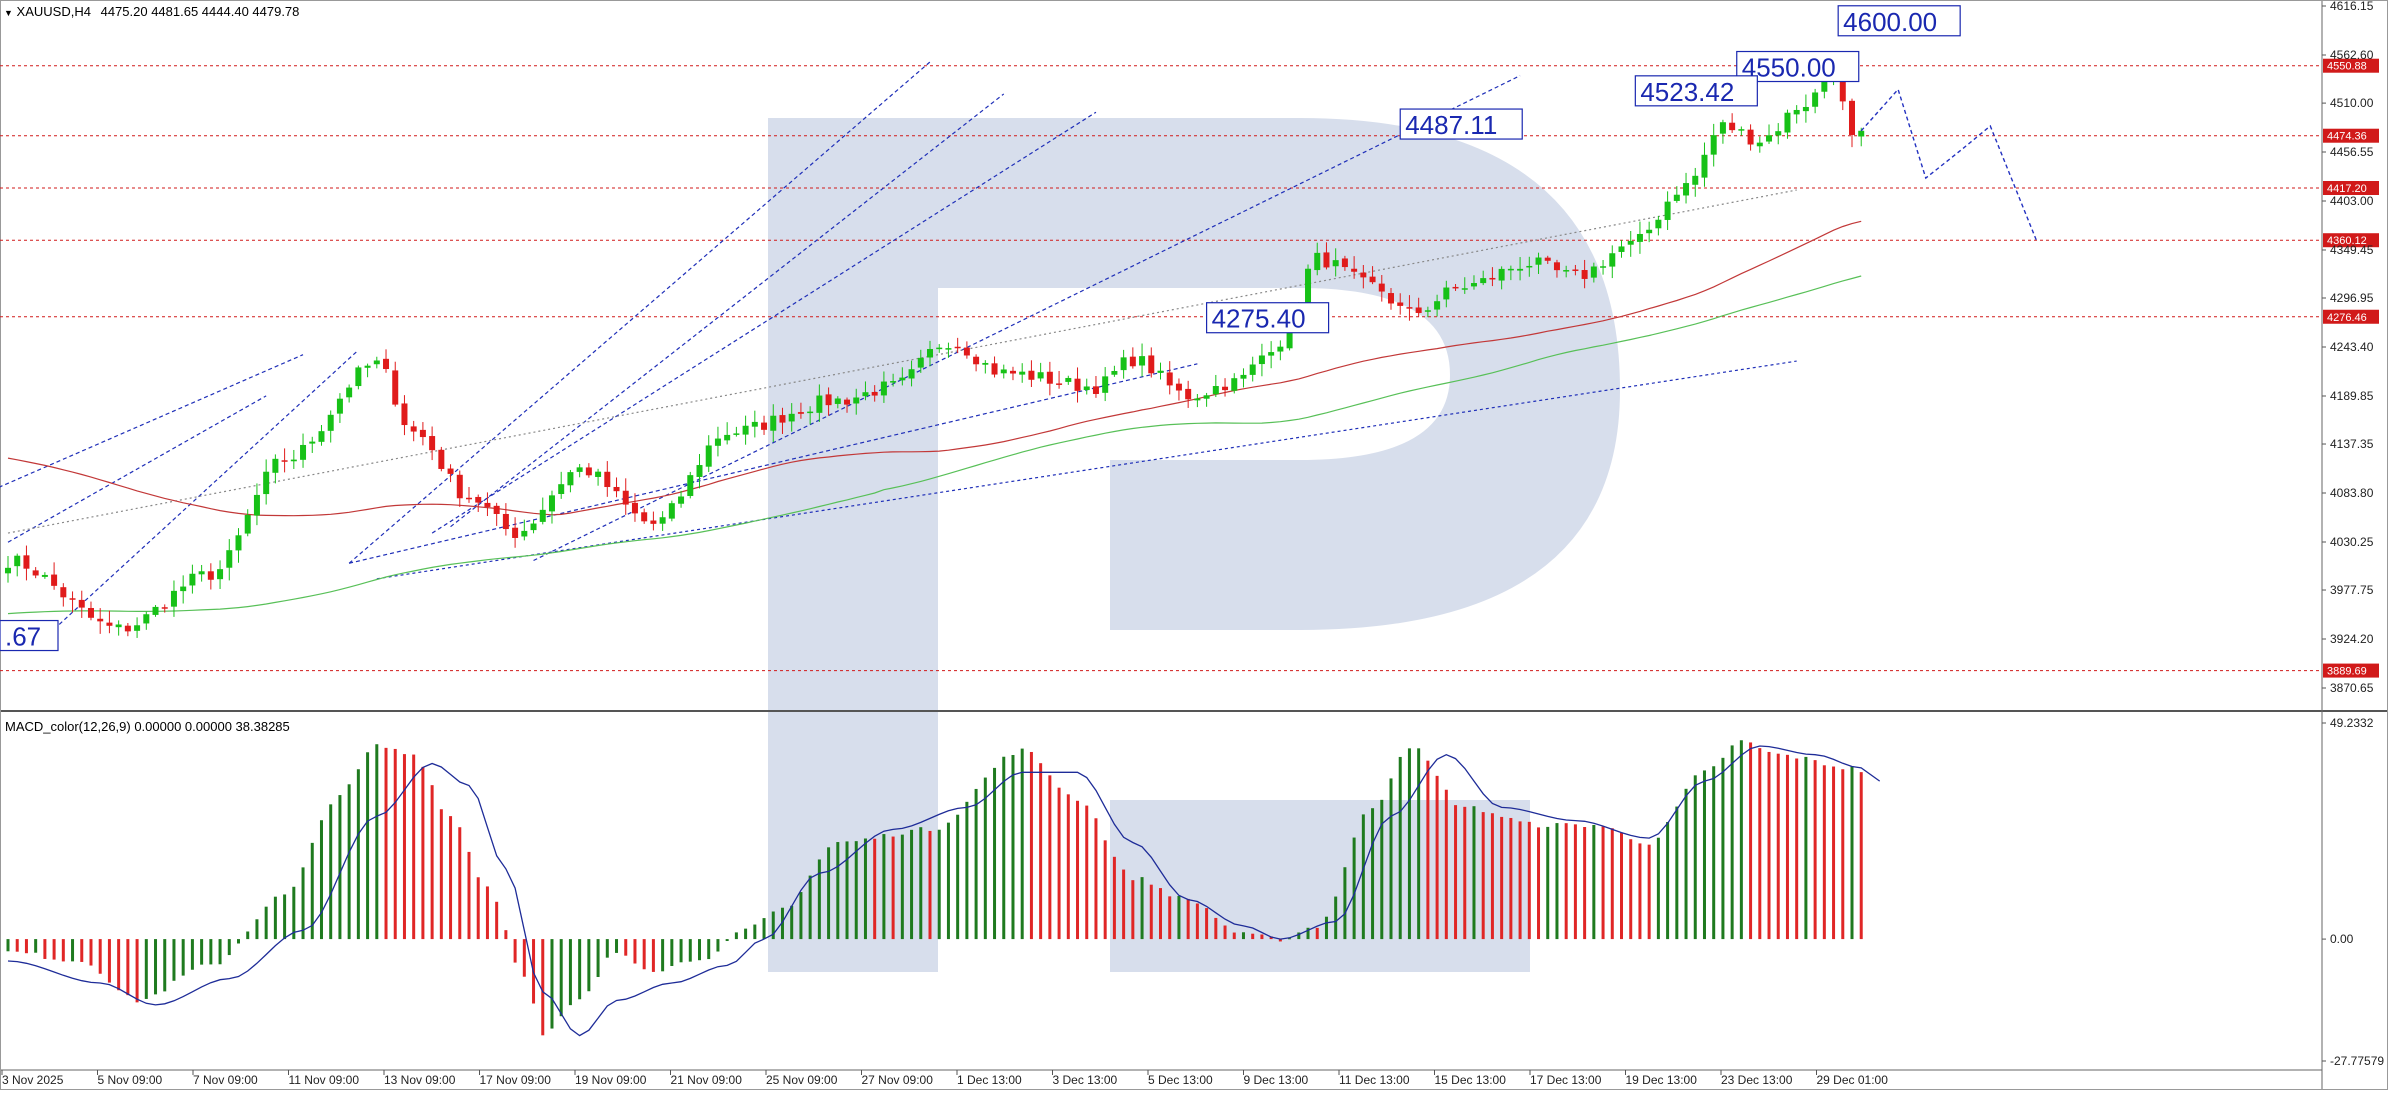 This screenshot has width=2388, height=1095. I want to click on trend-line, so click(137, 469).